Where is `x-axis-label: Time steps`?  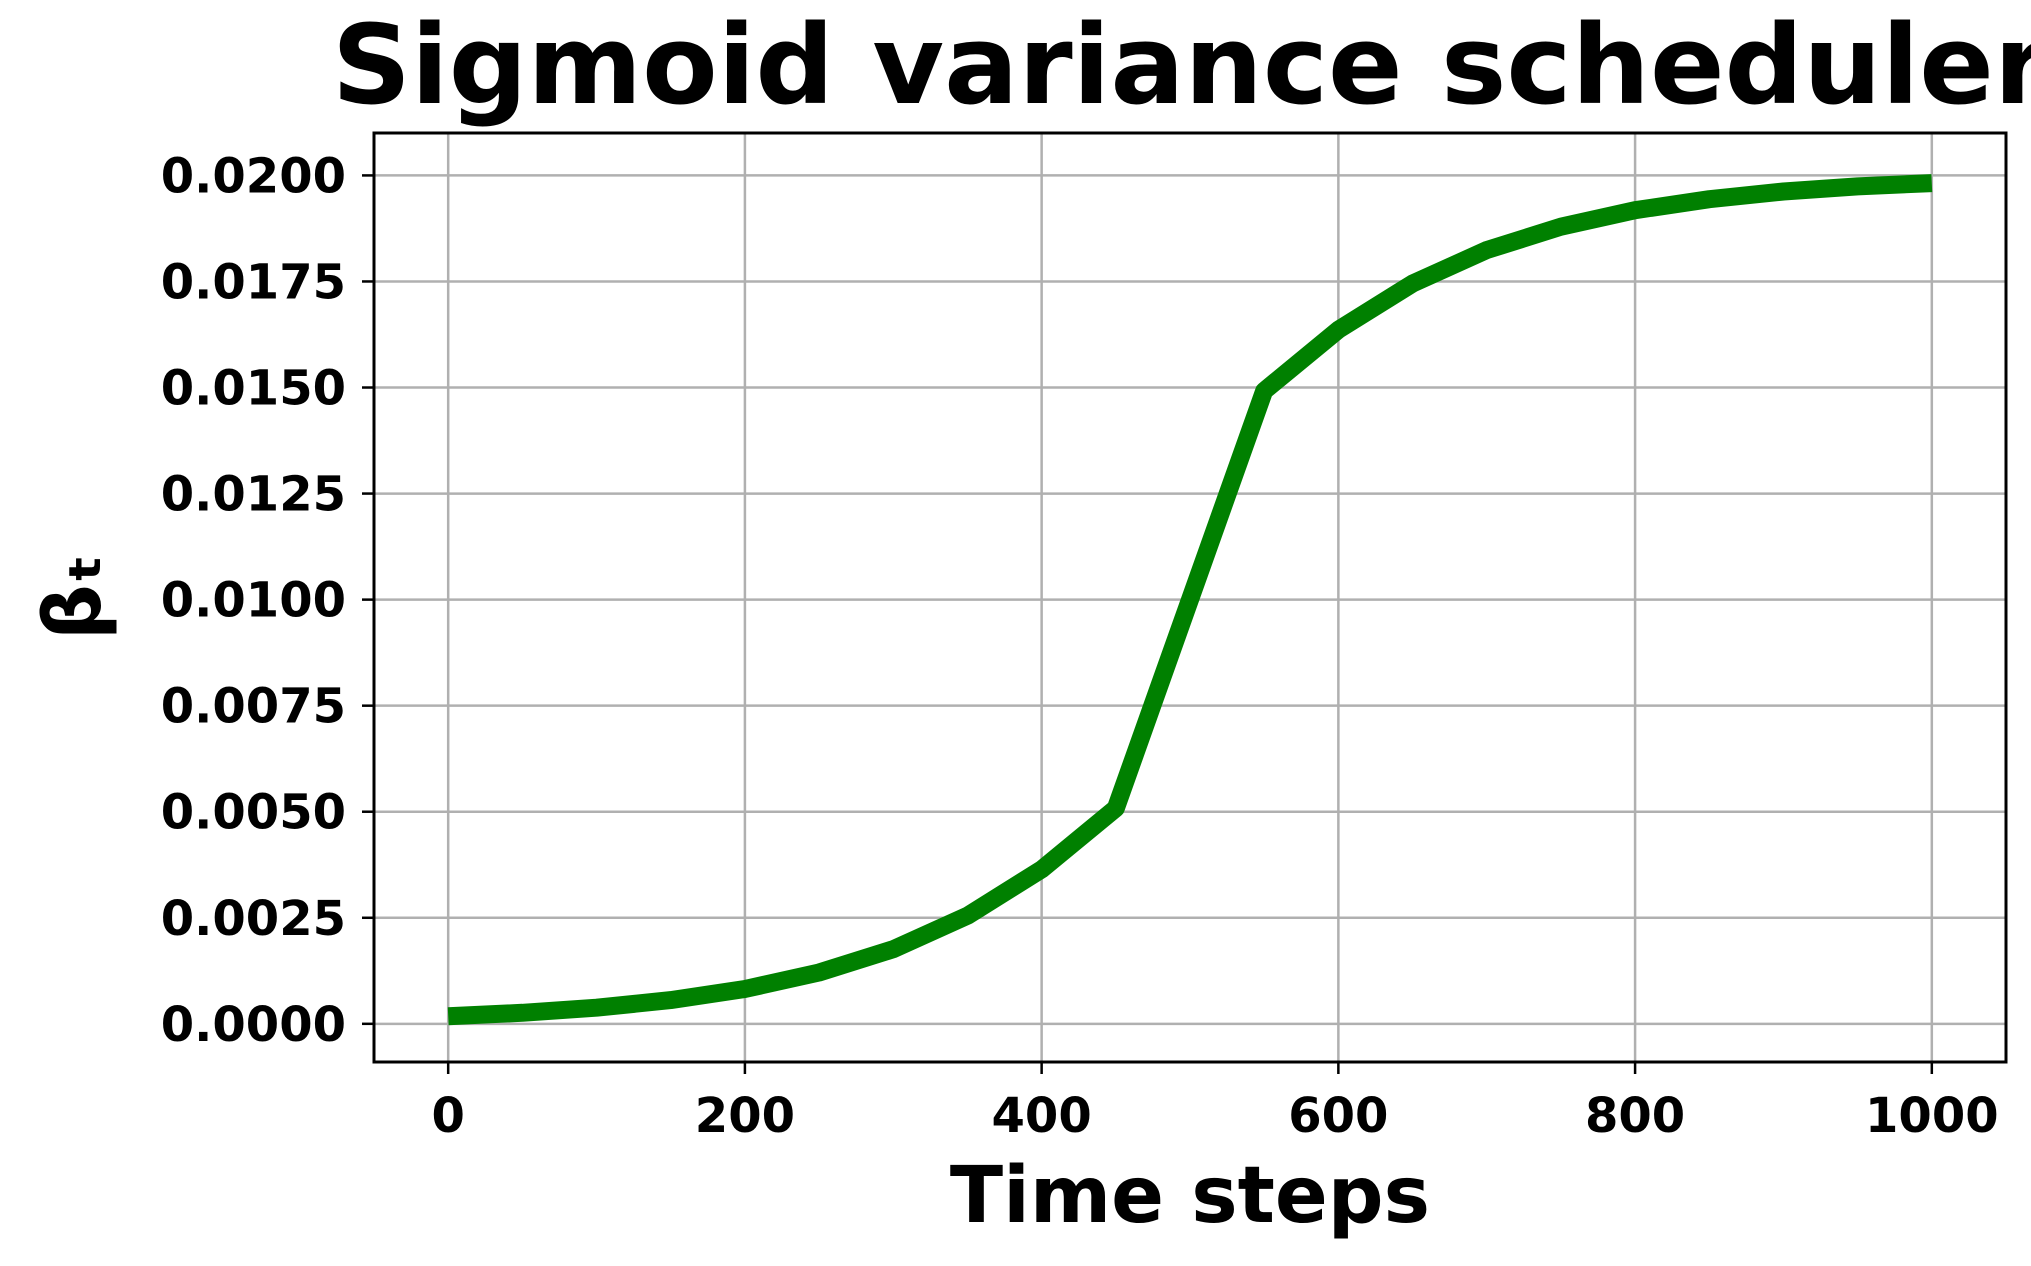
x-axis-label: Time steps is located at coordinates (1190, 1196).